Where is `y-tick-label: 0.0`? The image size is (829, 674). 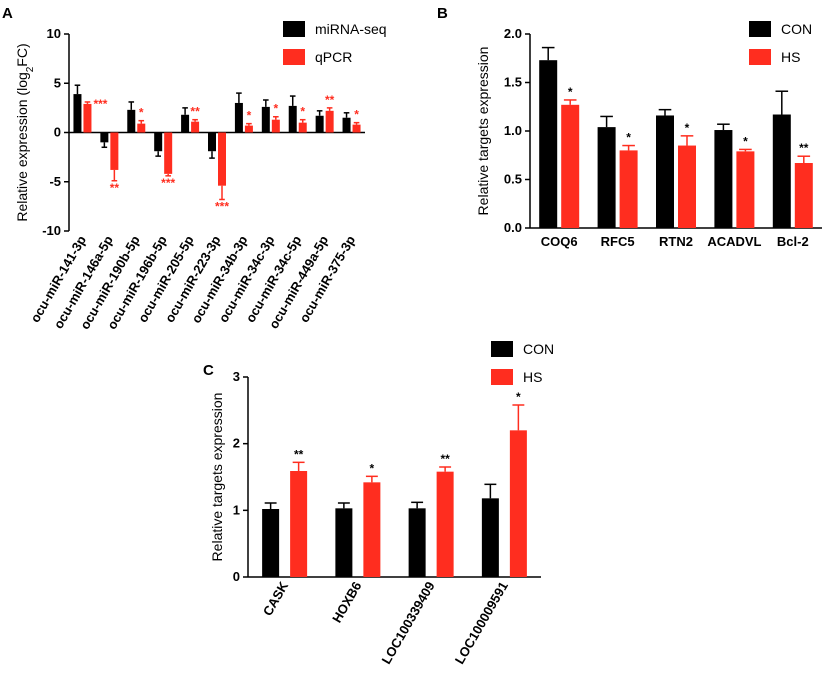 y-tick-label: 0.0 is located at coordinates (513, 227).